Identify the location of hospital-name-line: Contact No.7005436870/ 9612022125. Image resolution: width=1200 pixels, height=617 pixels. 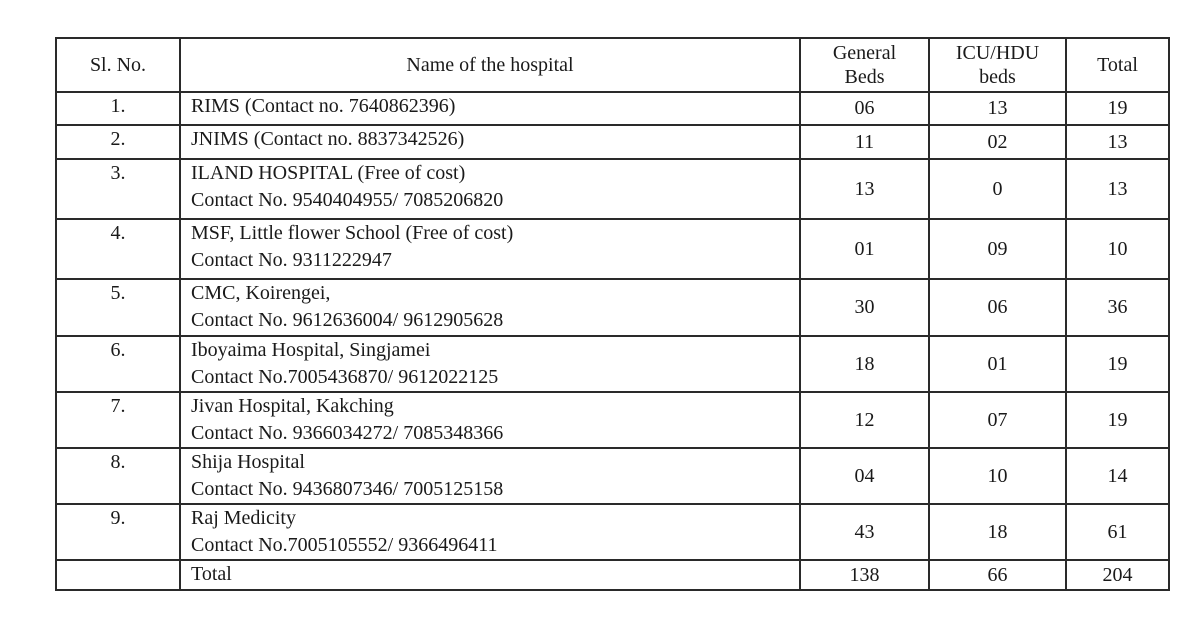
(345, 377).